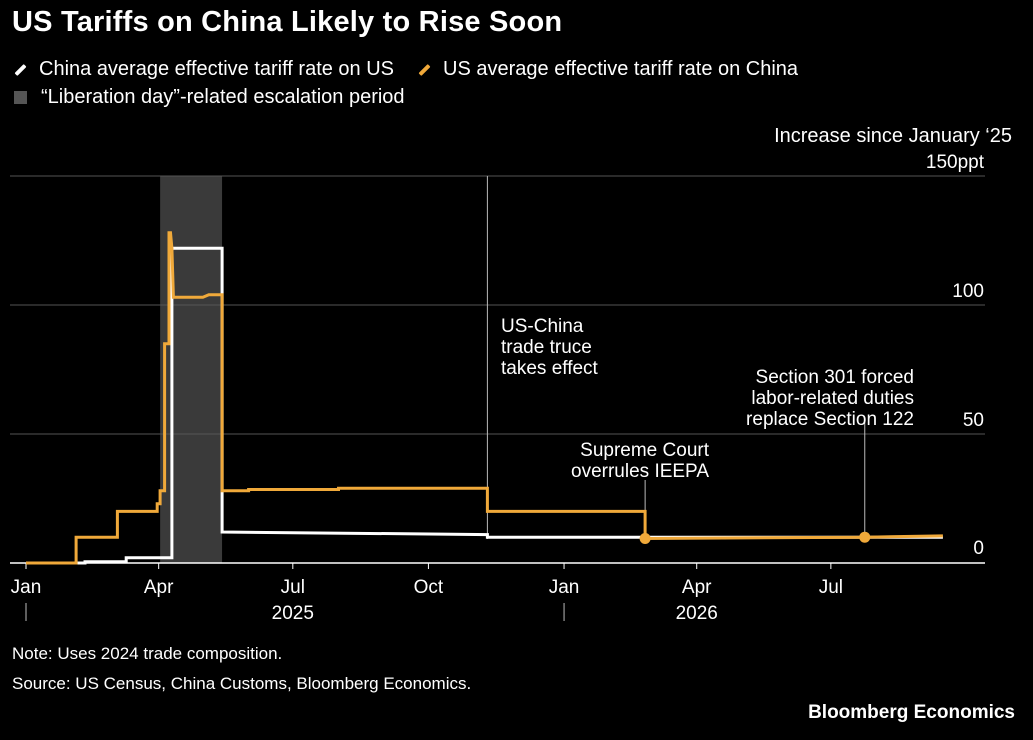  Describe the element at coordinates (830, 419) in the screenshot. I see `annotation-text: replace Section 122` at that location.